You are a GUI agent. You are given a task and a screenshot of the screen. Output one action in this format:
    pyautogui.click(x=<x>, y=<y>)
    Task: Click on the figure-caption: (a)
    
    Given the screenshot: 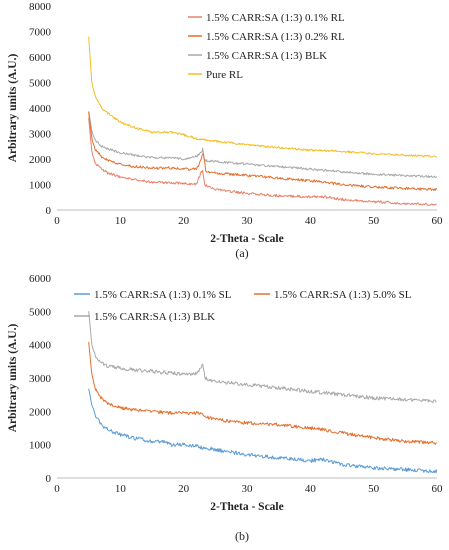 What is the action you would take?
    pyautogui.click(x=241, y=253)
    